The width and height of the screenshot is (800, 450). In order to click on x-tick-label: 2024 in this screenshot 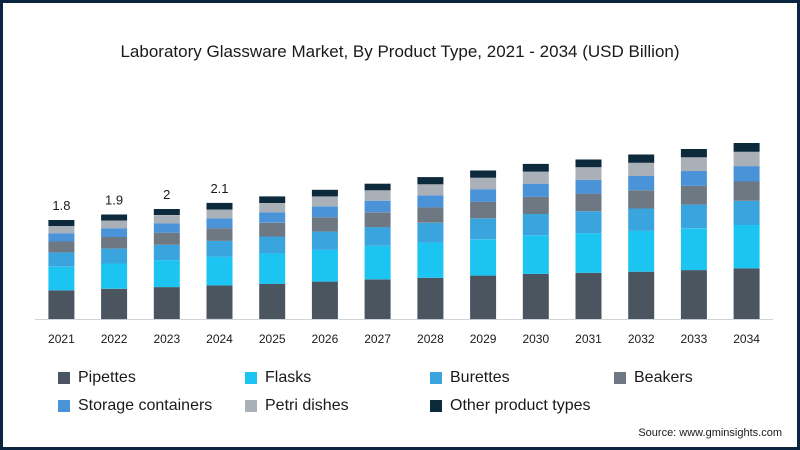, I will do `click(219, 339)`.